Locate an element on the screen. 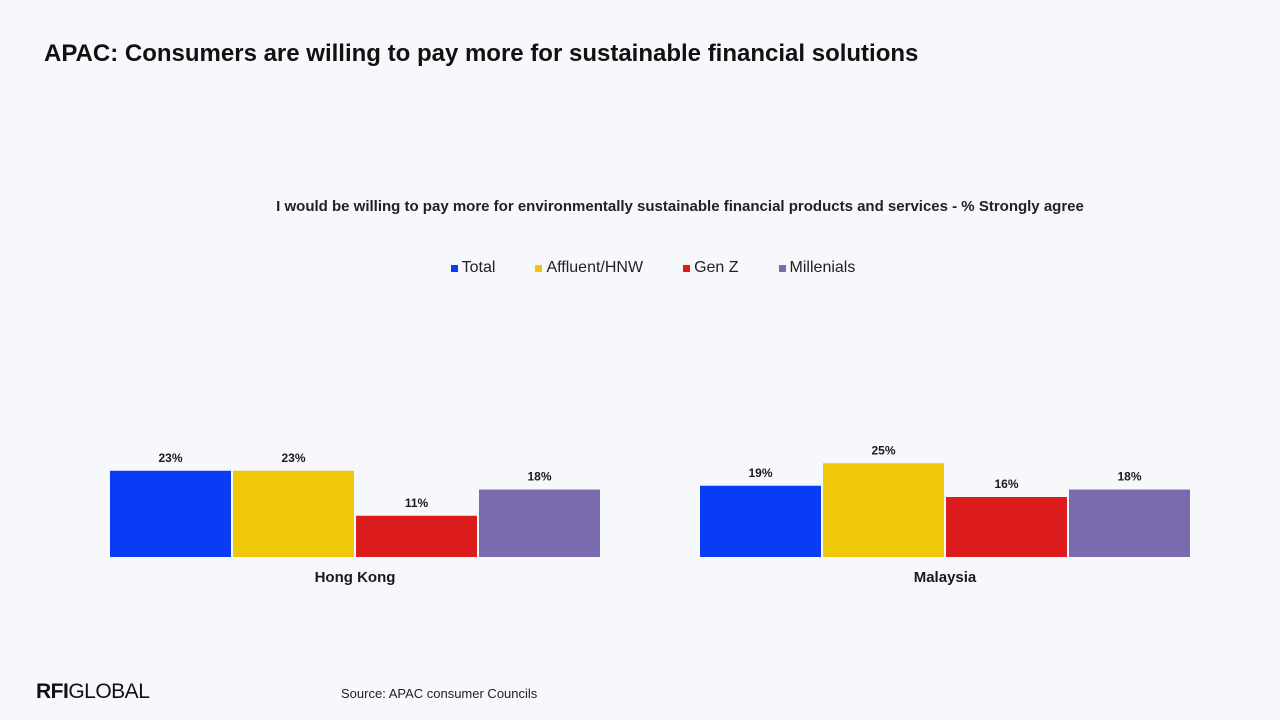 This screenshot has width=1280, height=720. legend-label: Millenials is located at coordinates (822, 267).